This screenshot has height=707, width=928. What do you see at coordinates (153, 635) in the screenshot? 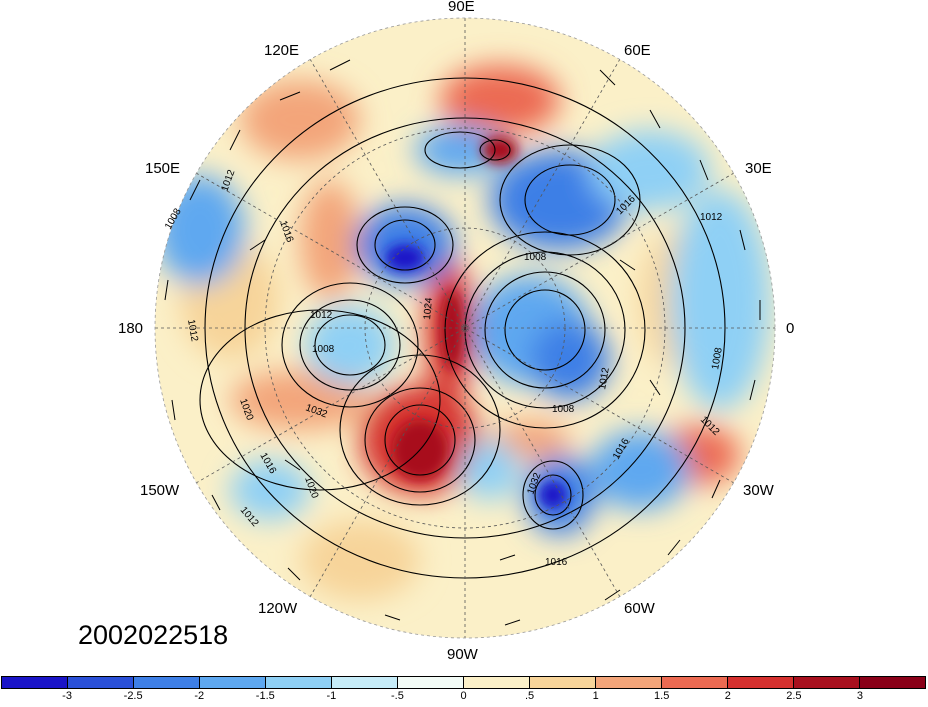
I see `date-stamp: 2002022518` at bounding box center [153, 635].